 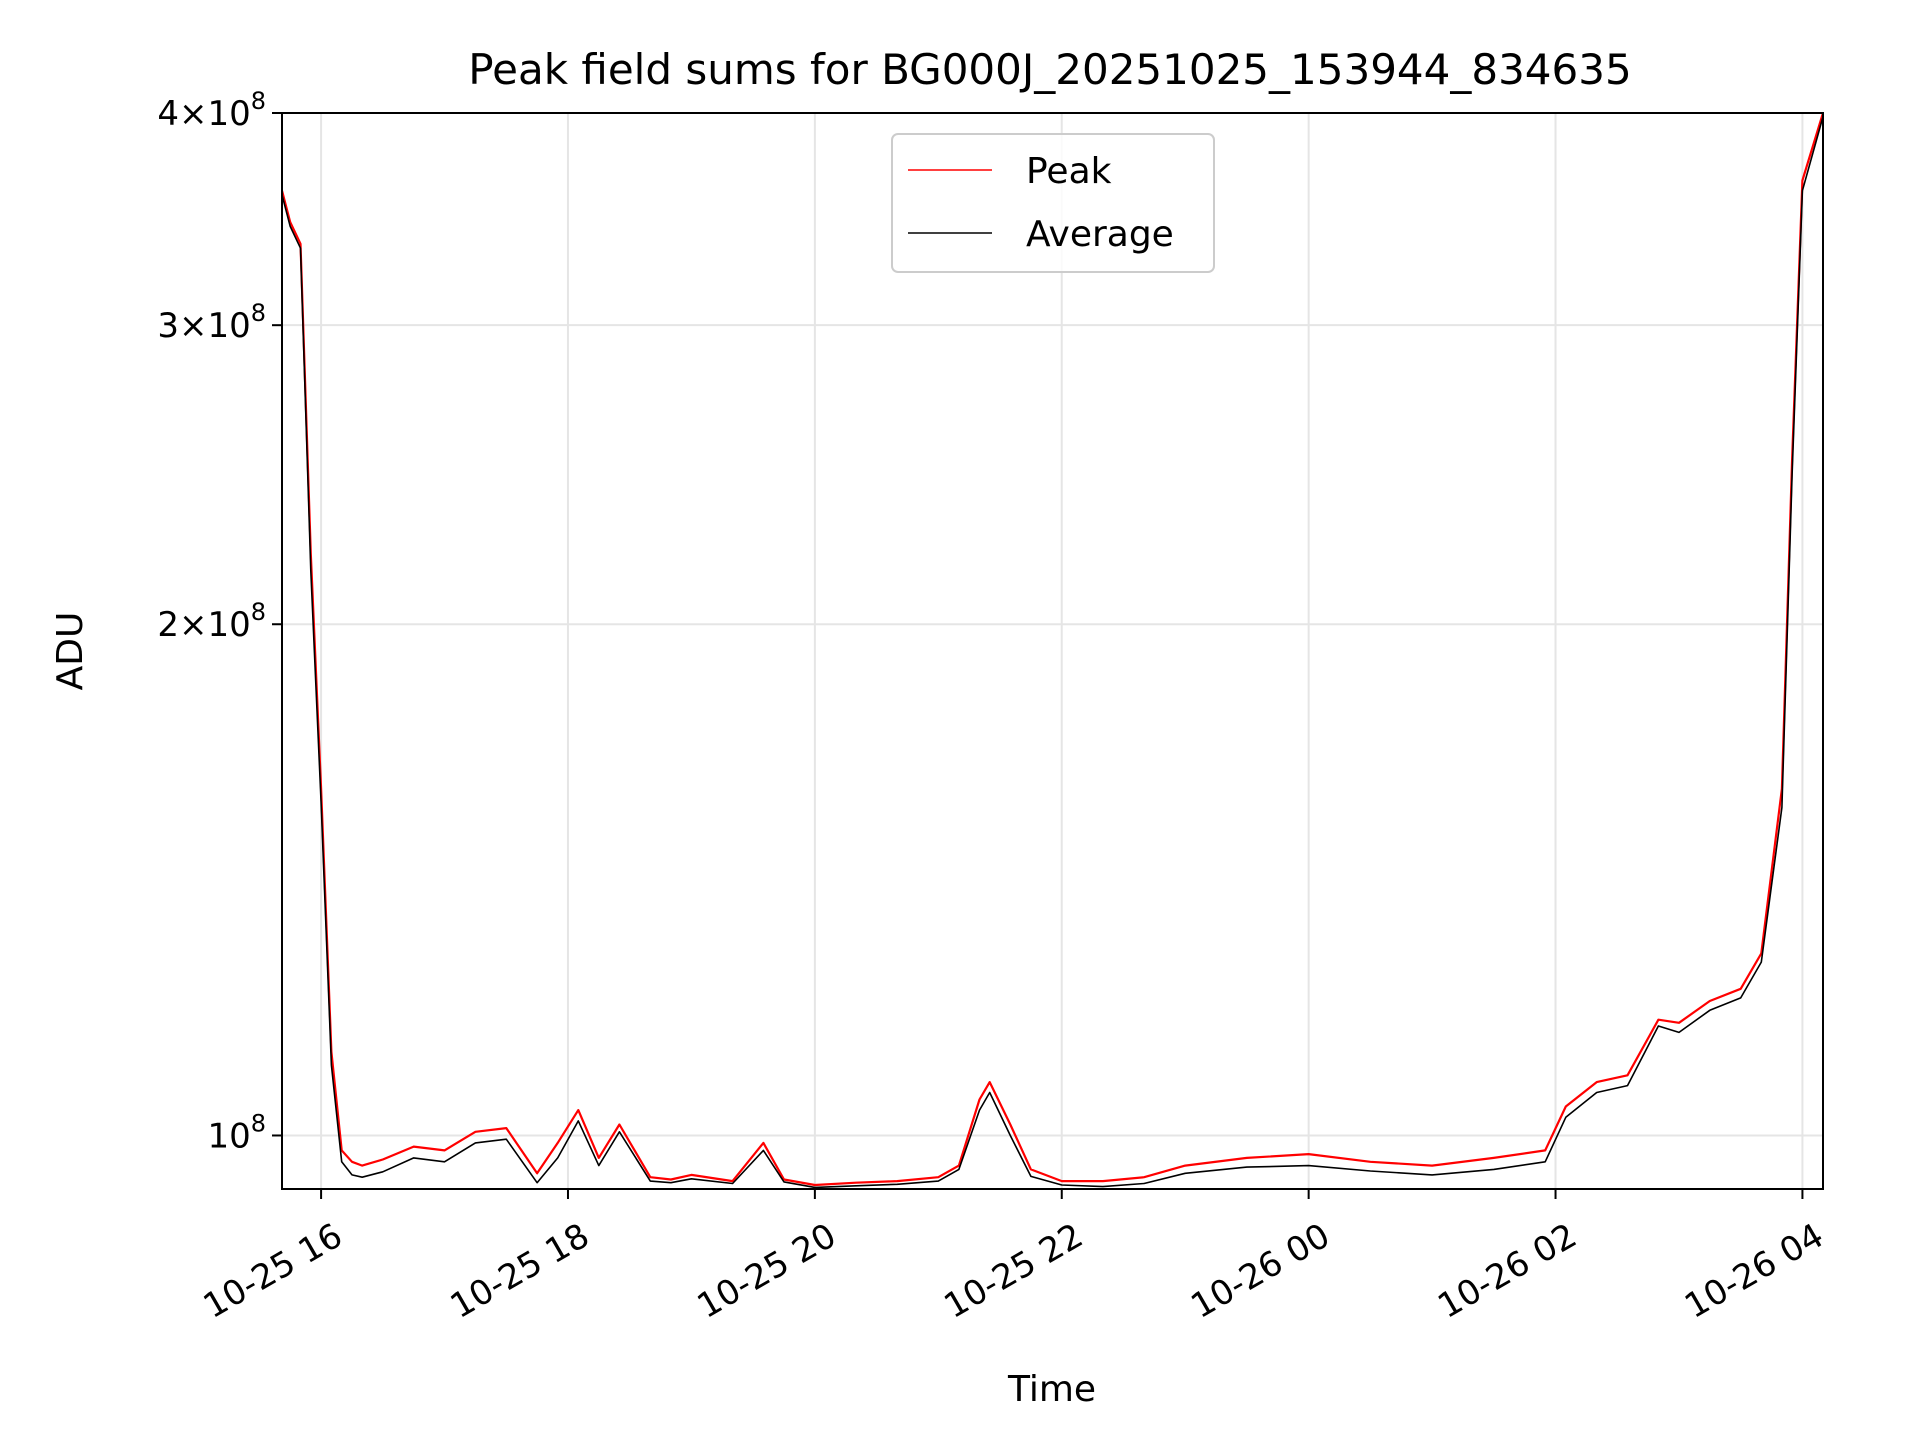 What do you see at coordinates (211, 621) in the screenshot?
I see `y-tick-label: 2×108` at bounding box center [211, 621].